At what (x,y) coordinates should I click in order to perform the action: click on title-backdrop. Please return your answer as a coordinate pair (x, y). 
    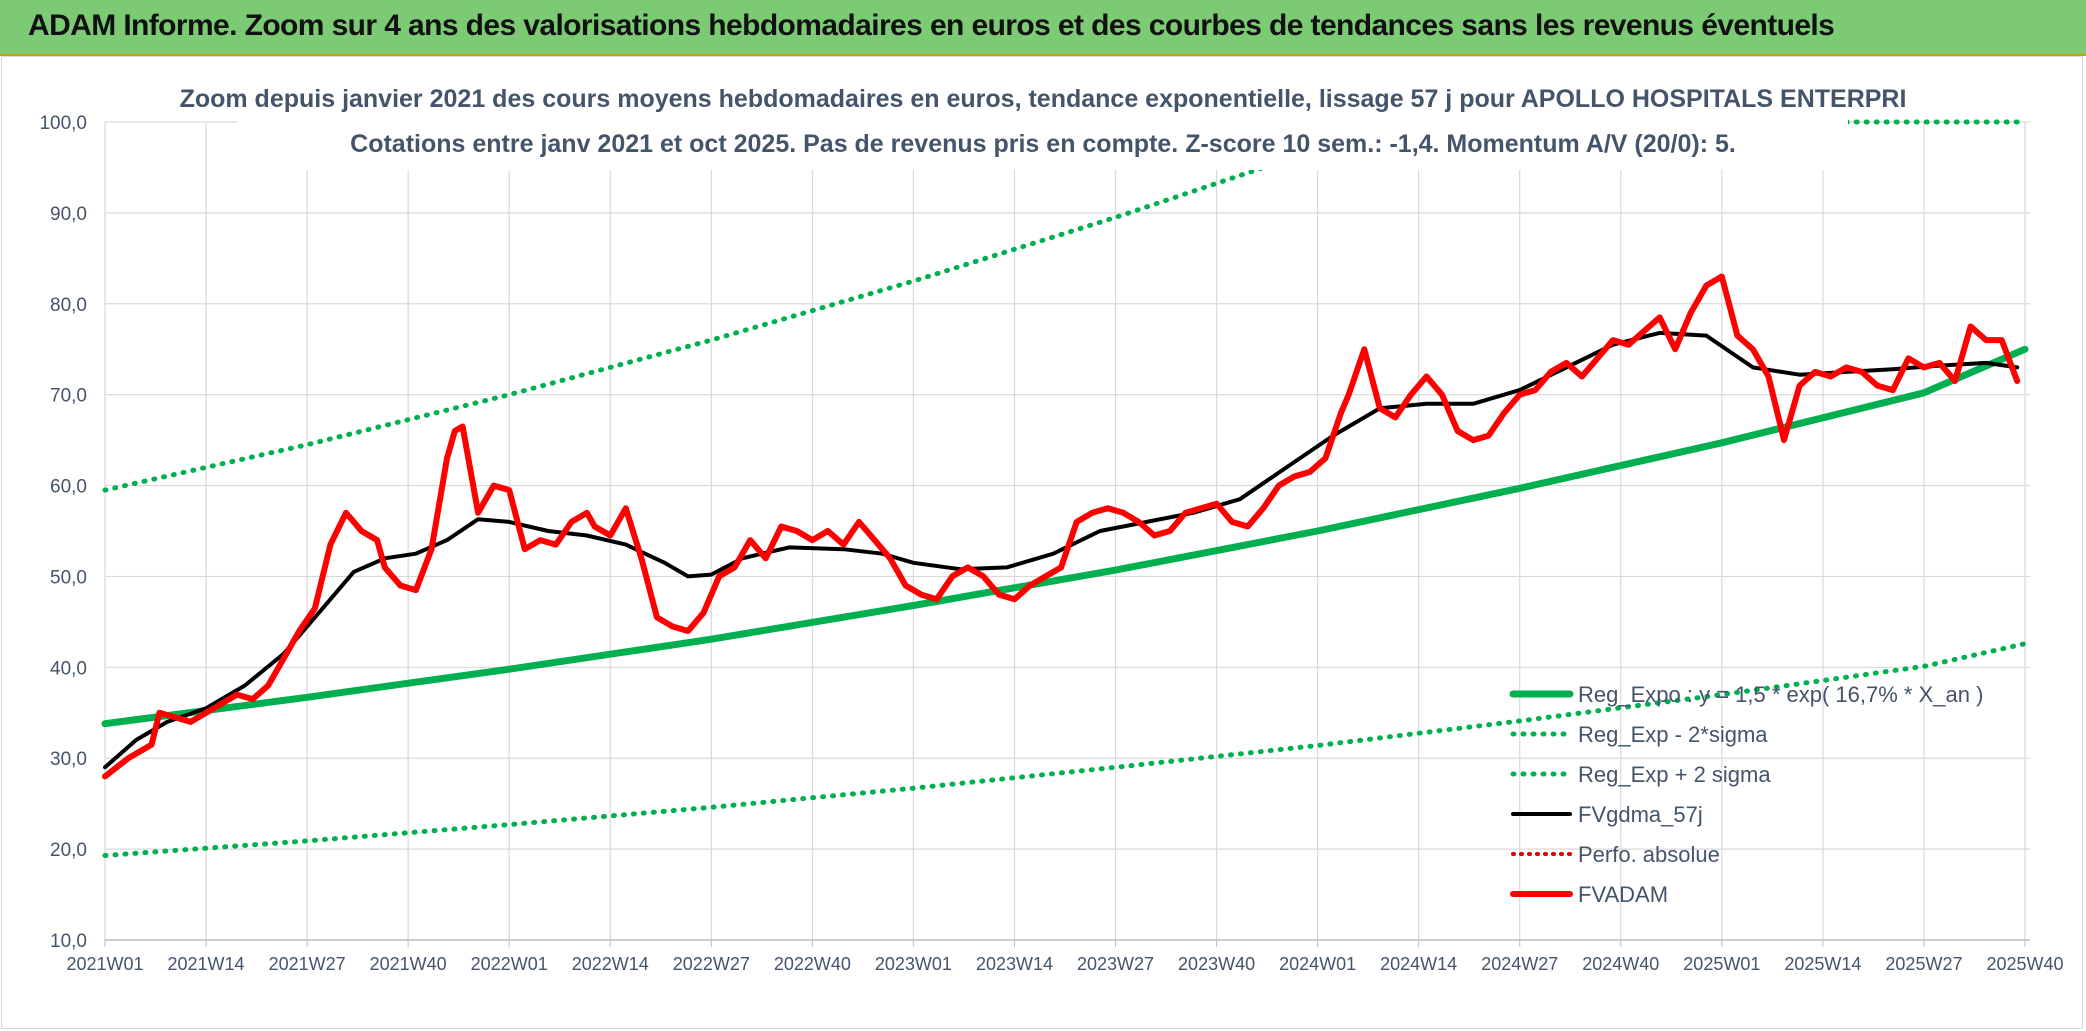
    Looking at the image, I should click on (1043, 122).